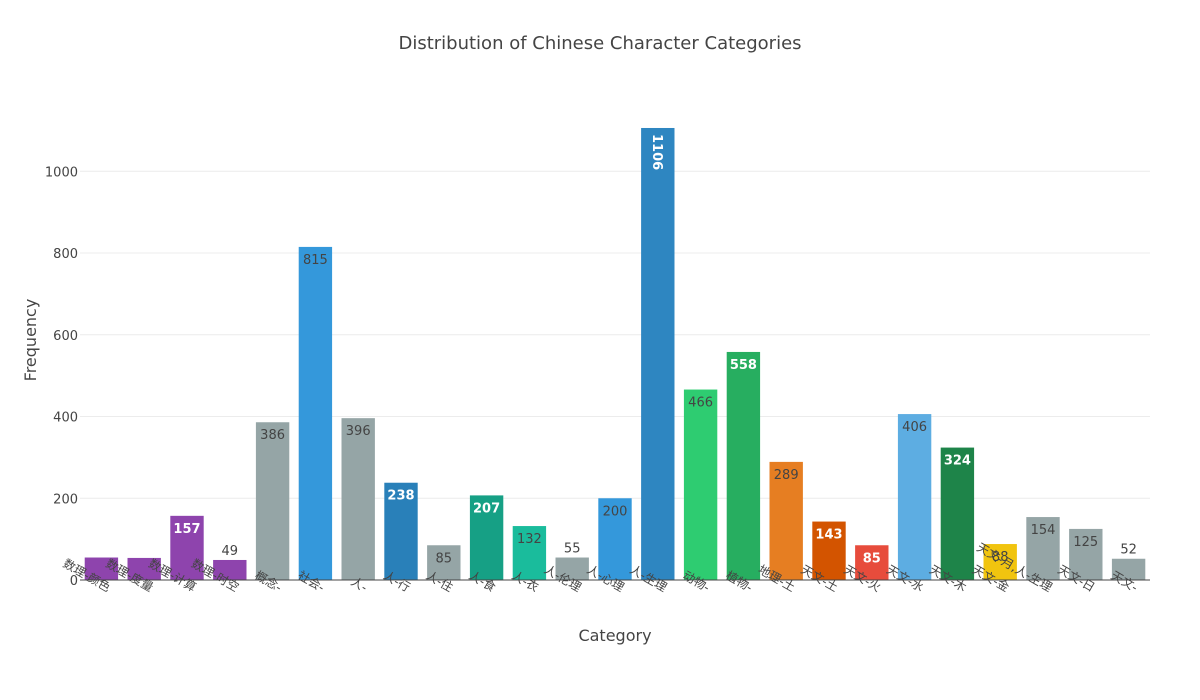 This screenshot has height=700, width=1200. I want to click on data-label: 289, so click(786, 475).